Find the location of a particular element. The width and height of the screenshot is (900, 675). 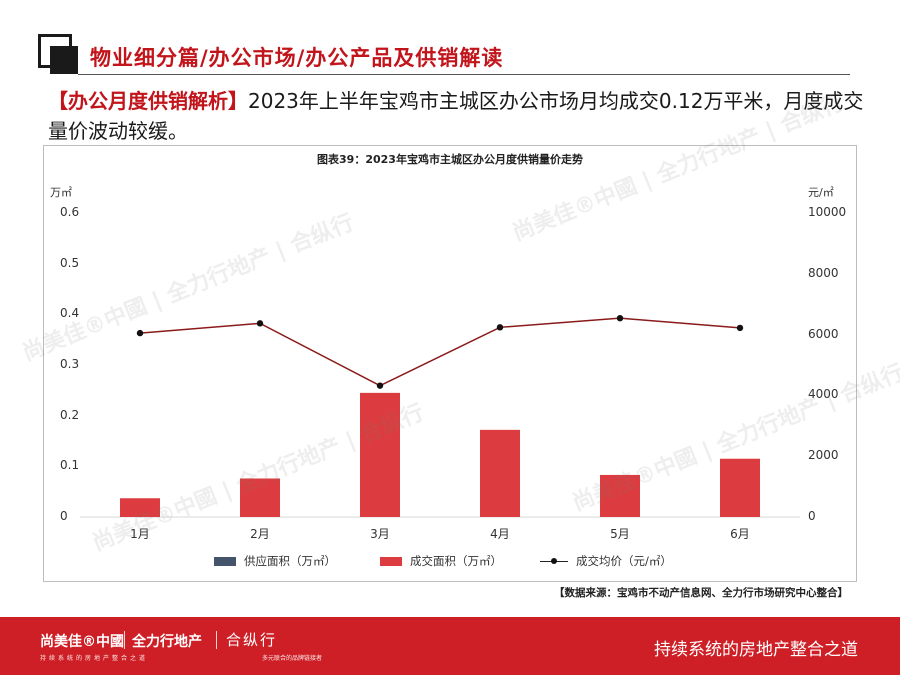

legend-label-deal-area: 成交面积（万㎡） is located at coordinates (456, 561).